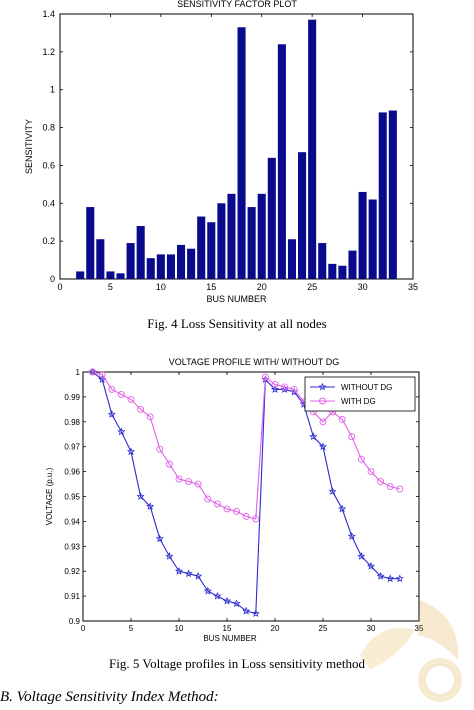  Describe the element at coordinates (72, 397) in the screenshot. I see `y-tick-label: 0.99` at that location.